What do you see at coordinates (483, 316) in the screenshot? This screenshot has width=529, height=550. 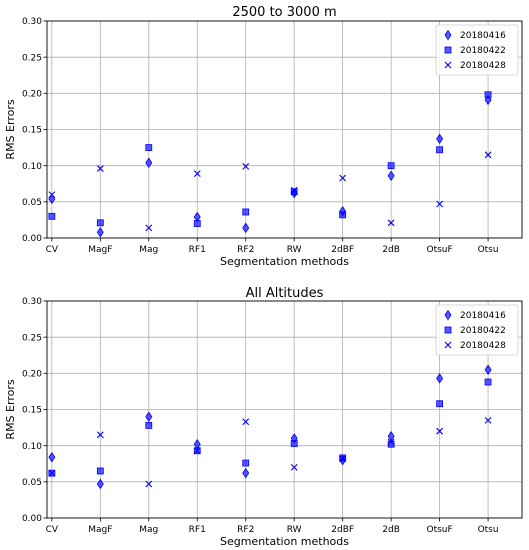 I see `legend-entry: 20180416` at bounding box center [483, 316].